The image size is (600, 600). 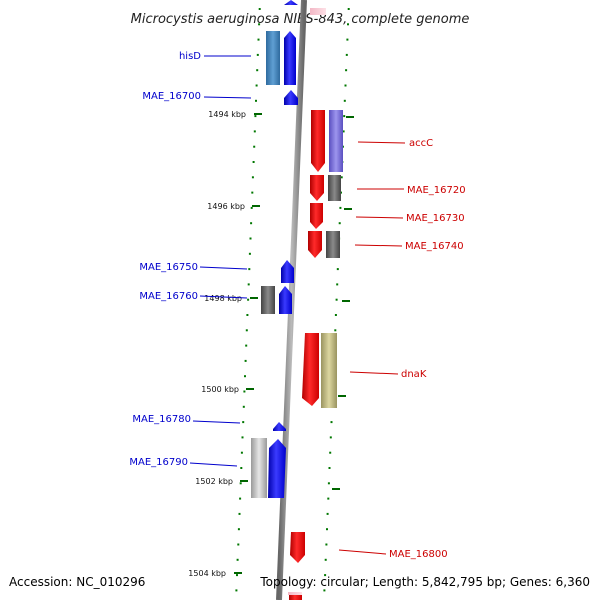 What do you see at coordinates (434, 246) in the screenshot?
I see `gene-label-MAE_16740: MAE_16740` at bounding box center [434, 246].